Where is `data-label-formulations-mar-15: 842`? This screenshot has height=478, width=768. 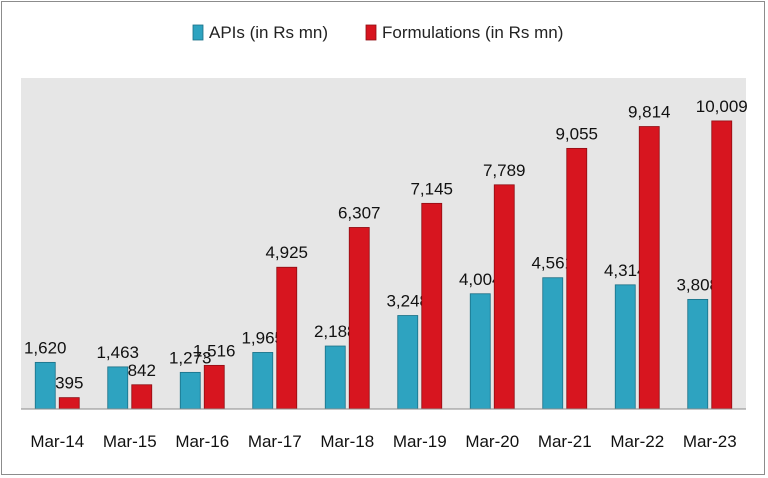
data-label-formulations-mar-15: 842 is located at coordinates (142, 370).